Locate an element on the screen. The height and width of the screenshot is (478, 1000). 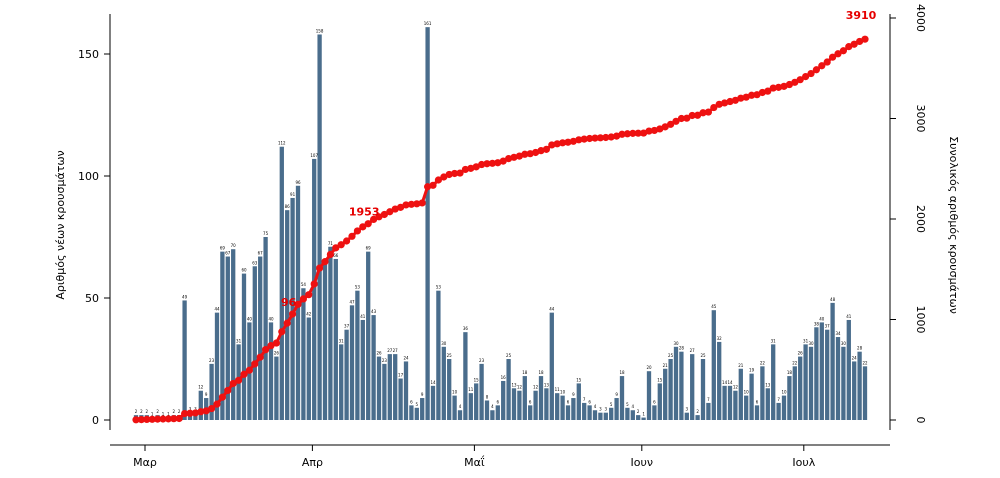
bar-value-label: 14 is located at coordinates (433, 382).